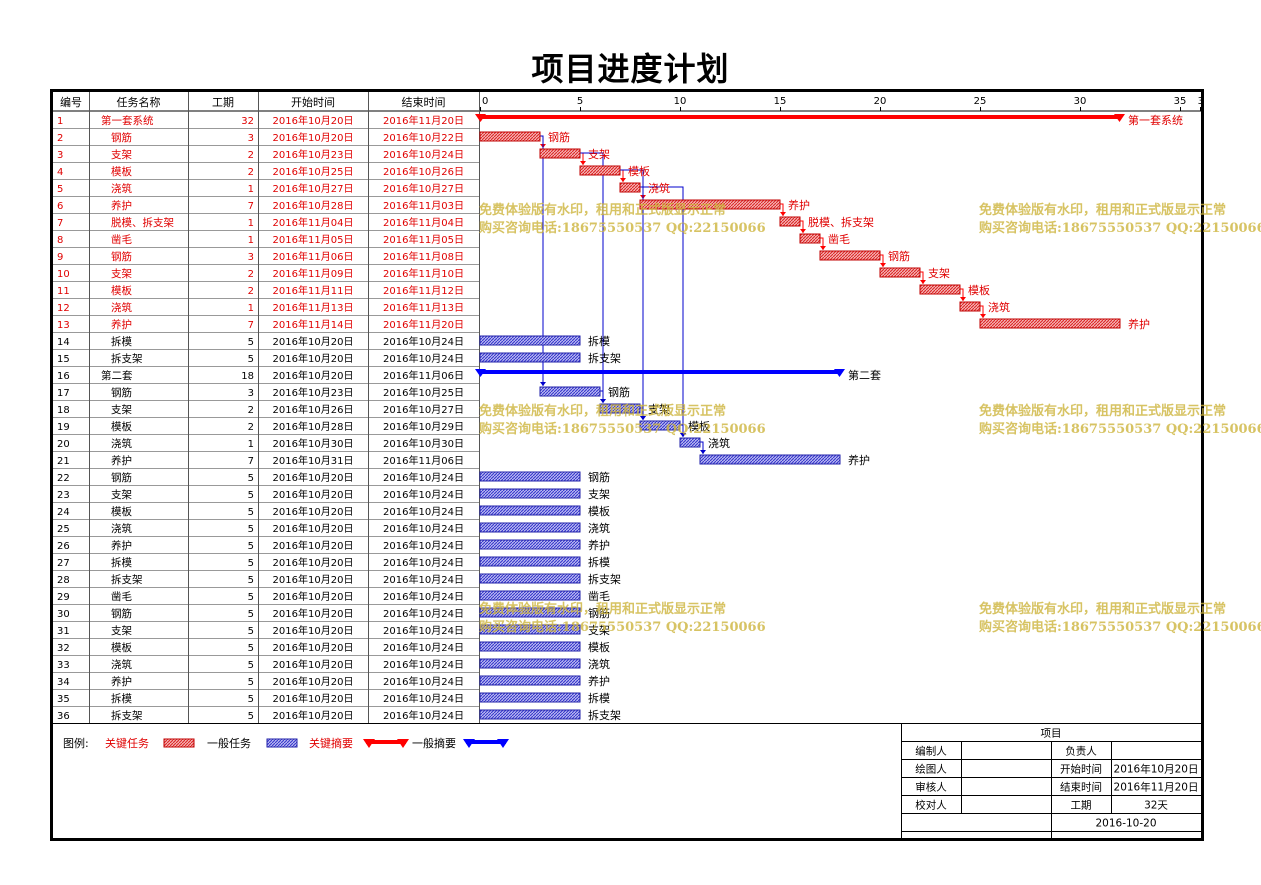  I want to click on legend-critical-task-label: 关键任务, so click(127, 743).